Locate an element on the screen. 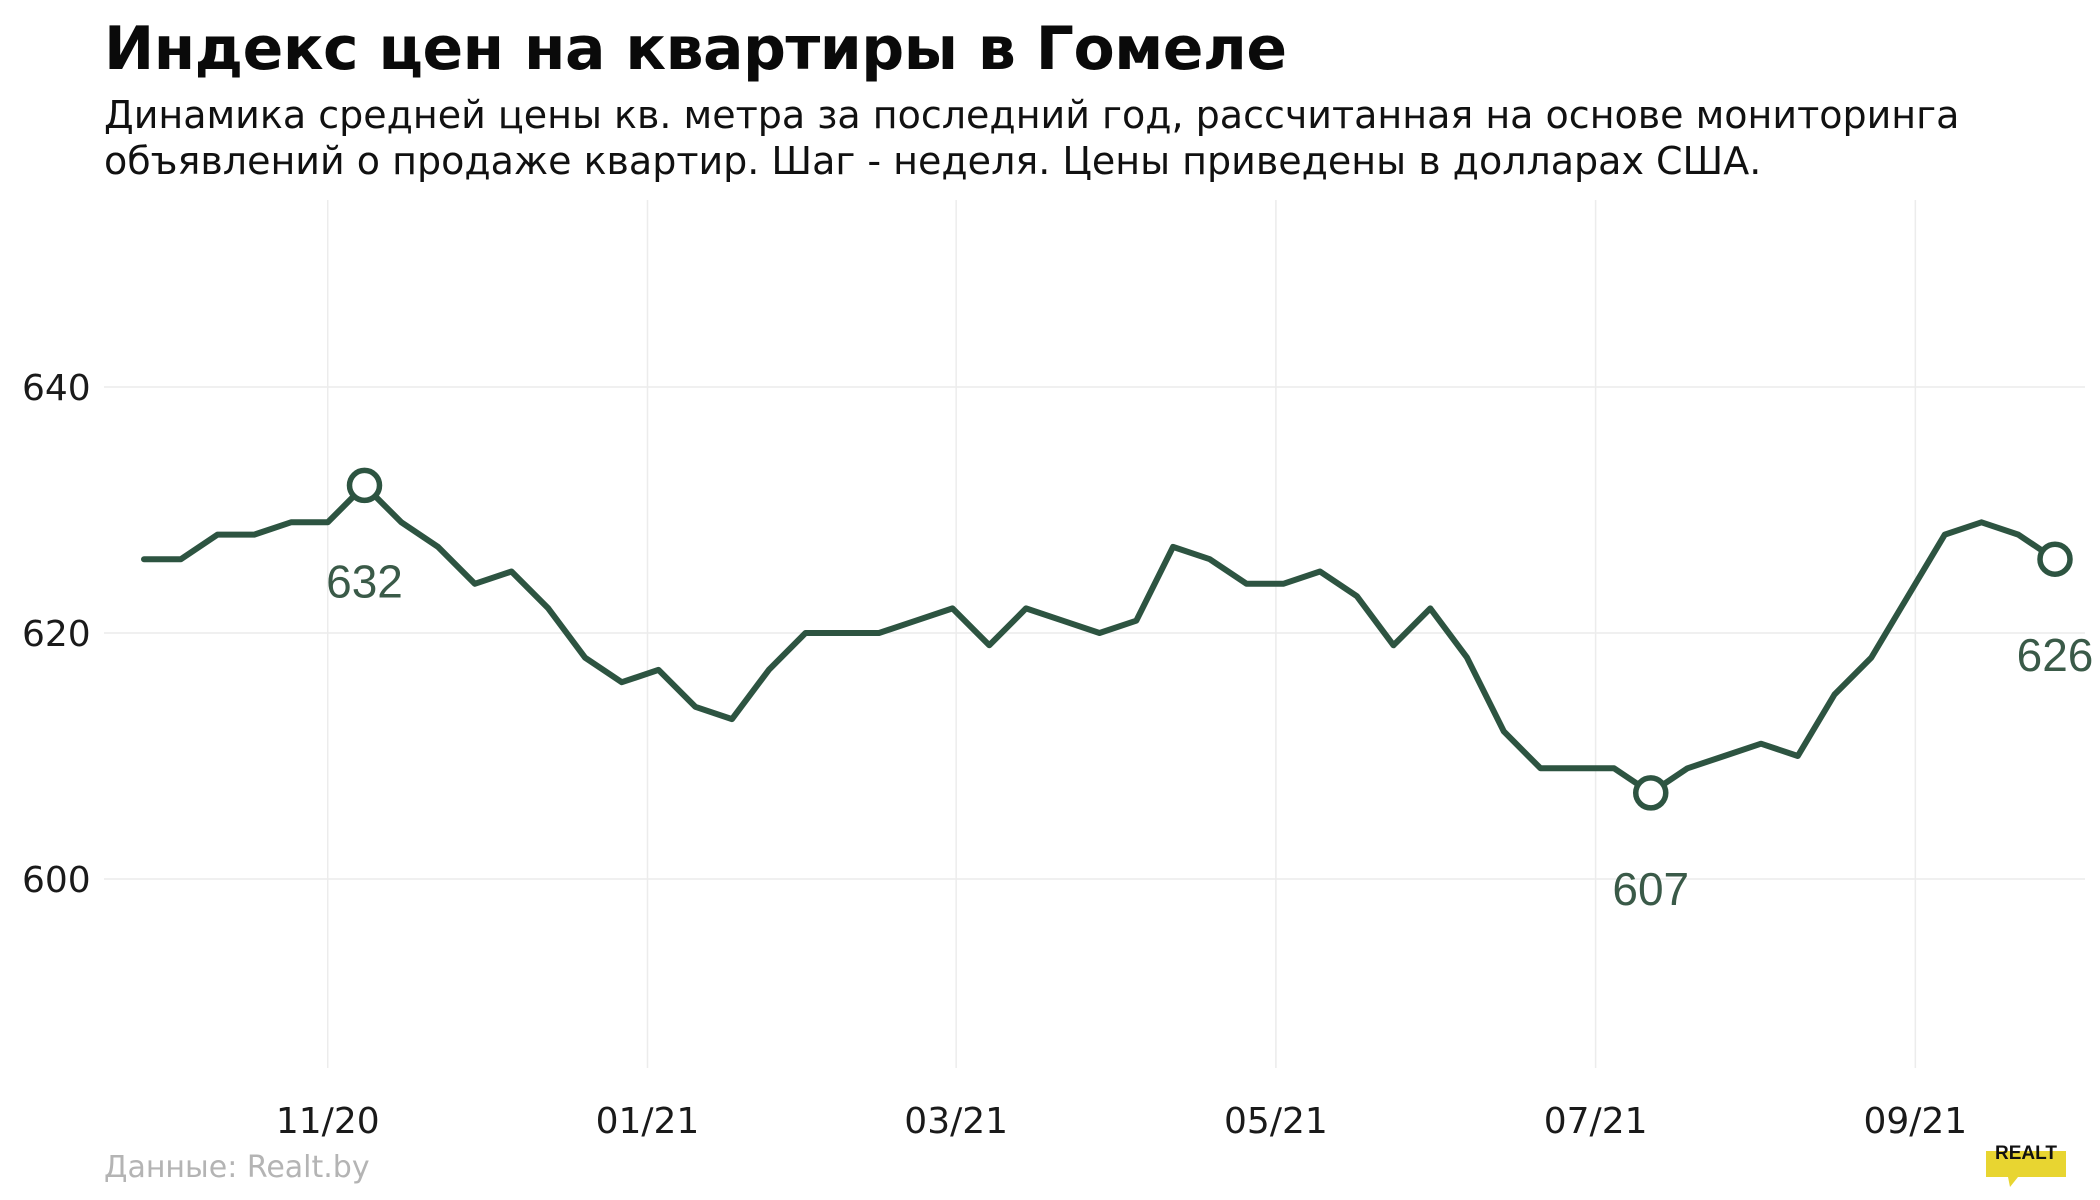 The width and height of the screenshot is (2100, 1200). x-axis-ticks: 11/20 01/21 03/21 05/21 07/21 09/21 is located at coordinates (1121, 1121).